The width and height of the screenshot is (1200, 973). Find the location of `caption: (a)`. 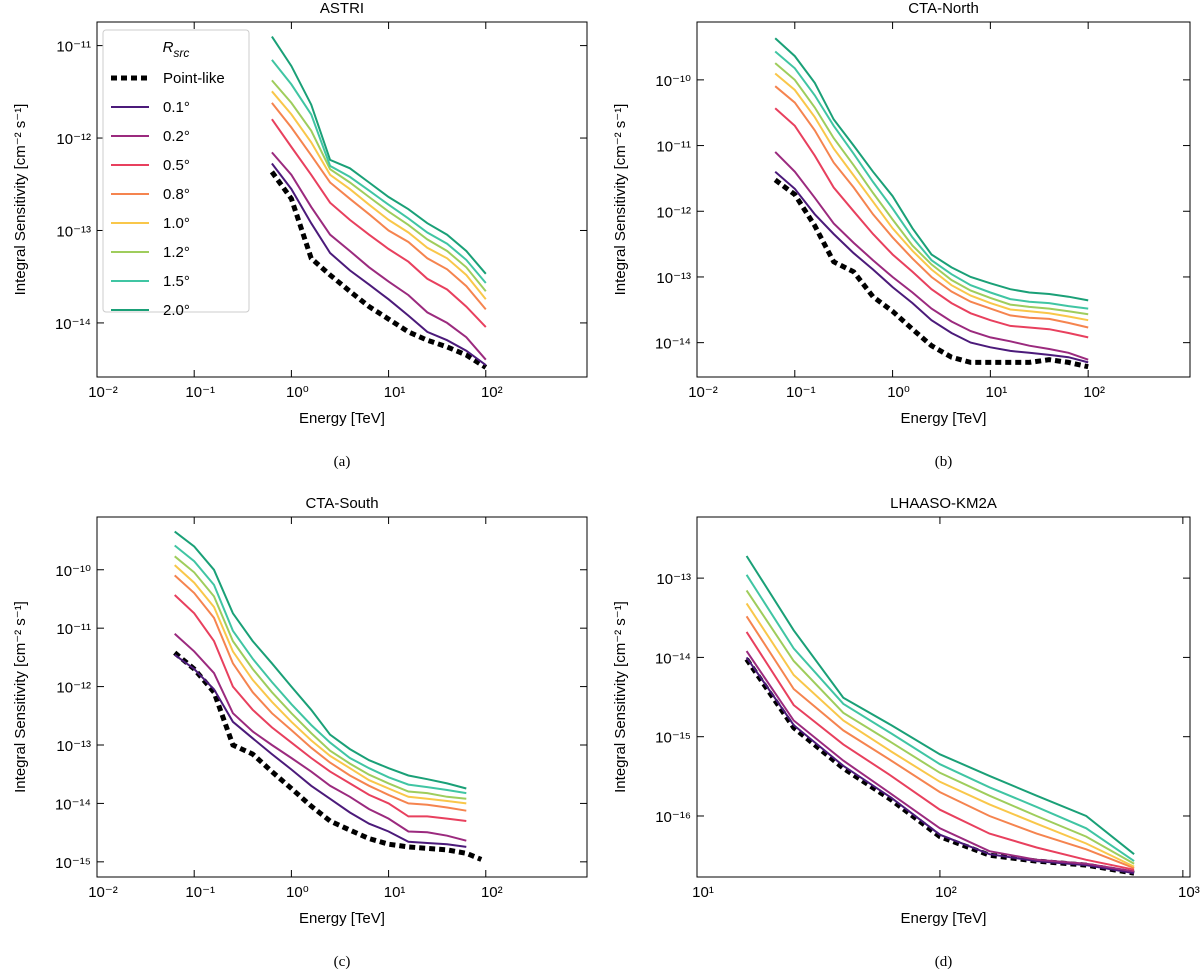

caption: (a) is located at coordinates (342, 462).